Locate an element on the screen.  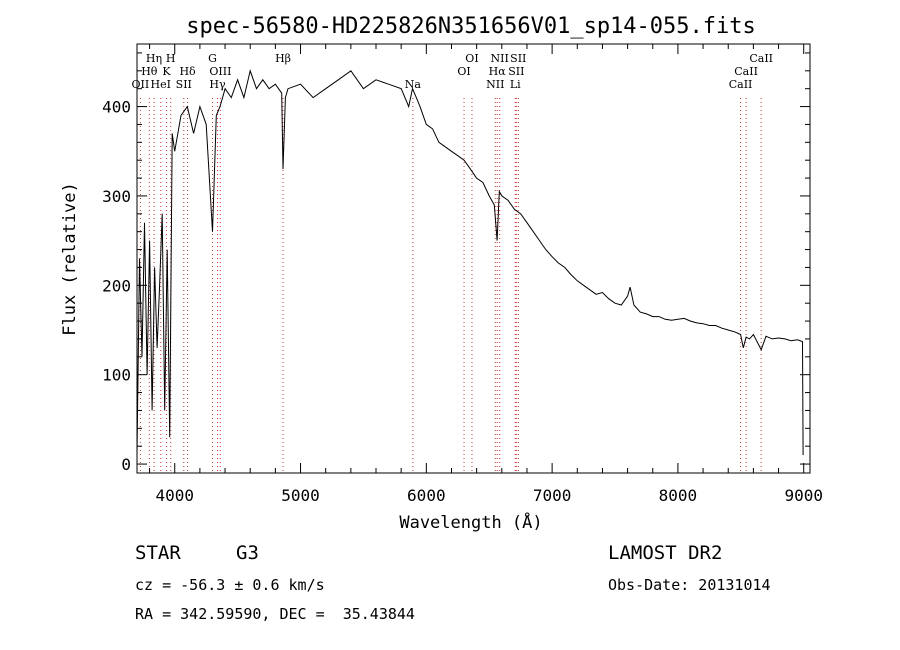
line-label: OIII is located at coordinates (220, 71).